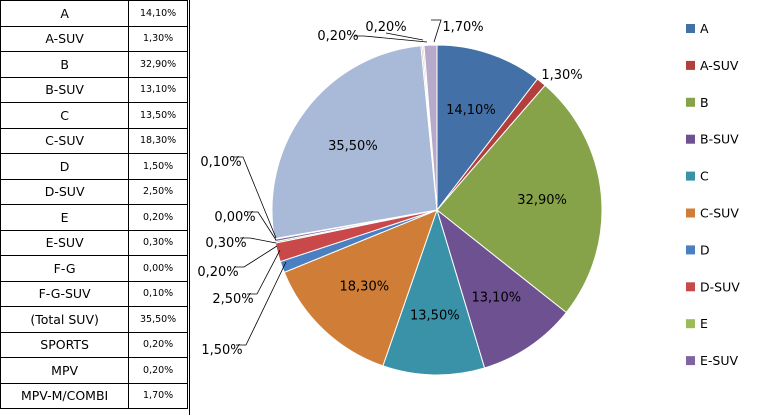 The height and width of the screenshot is (415, 768). Describe the element at coordinates (705, 249) in the screenshot. I see `legend-label: D` at that location.